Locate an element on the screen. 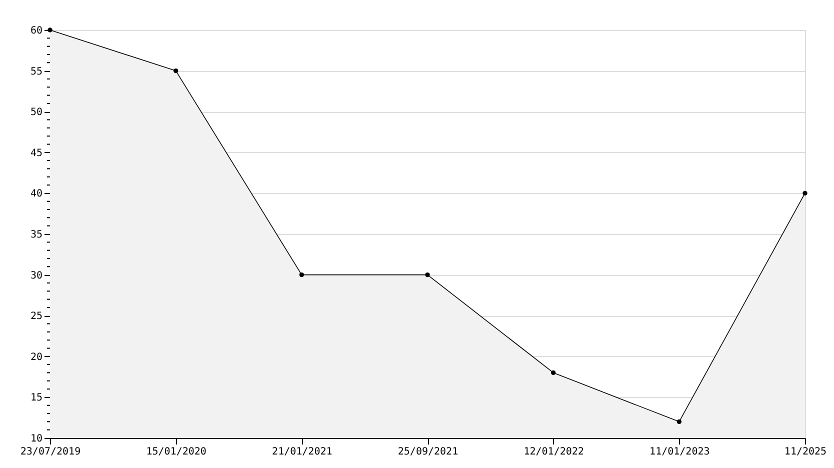 The width and height of the screenshot is (834, 468). y-tick-label: 40 is located at coordinates (36, 194).